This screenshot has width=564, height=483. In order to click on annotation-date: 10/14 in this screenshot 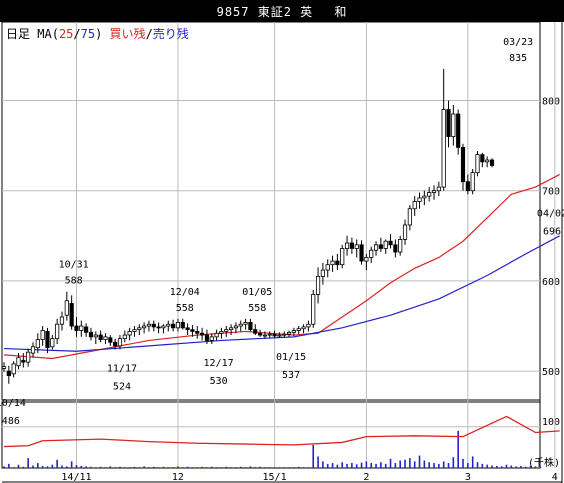, I will do `click(13, 403)`.